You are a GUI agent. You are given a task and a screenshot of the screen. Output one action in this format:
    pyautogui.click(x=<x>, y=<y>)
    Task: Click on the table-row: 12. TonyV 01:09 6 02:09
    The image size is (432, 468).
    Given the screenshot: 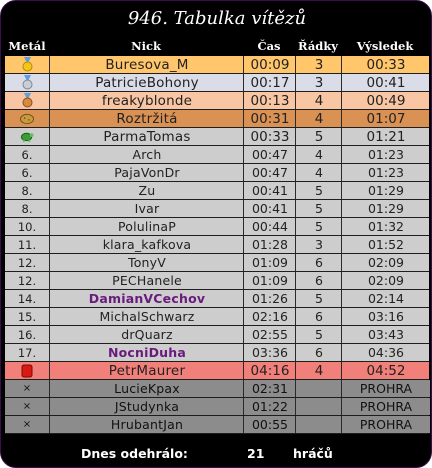 What is the action you would take?
    pyautogui.click(x=217, y=263)
    